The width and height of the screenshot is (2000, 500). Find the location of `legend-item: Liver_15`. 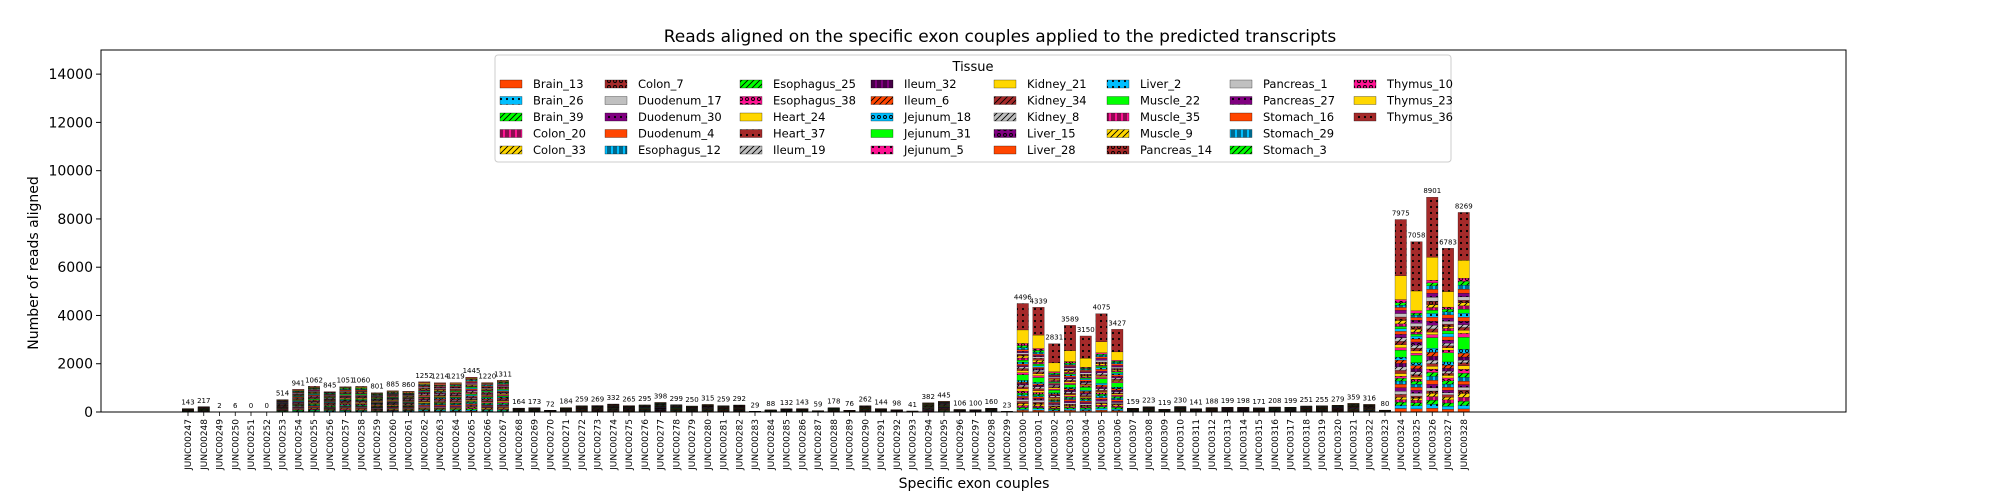

legend-item: Liver_15 is located at coordinates (1034, 134).